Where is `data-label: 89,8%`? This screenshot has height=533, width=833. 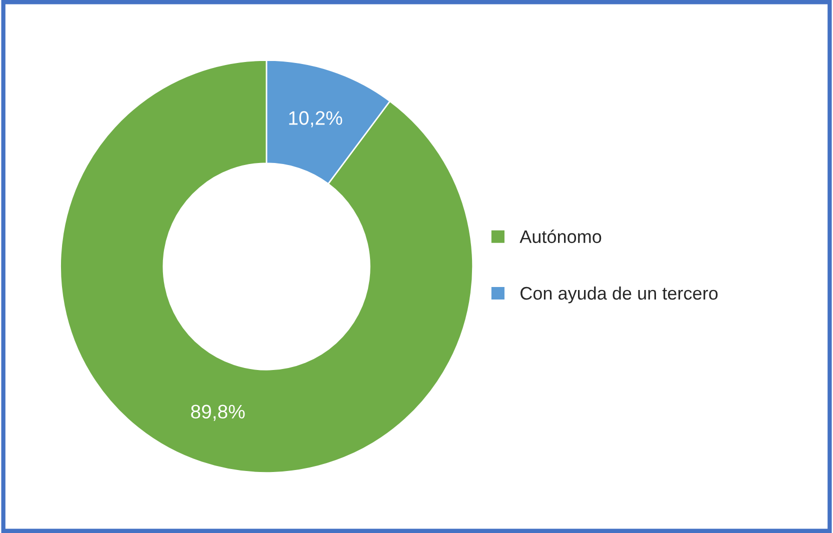
data-label: 89,8% is located at coordinates (218, 412).